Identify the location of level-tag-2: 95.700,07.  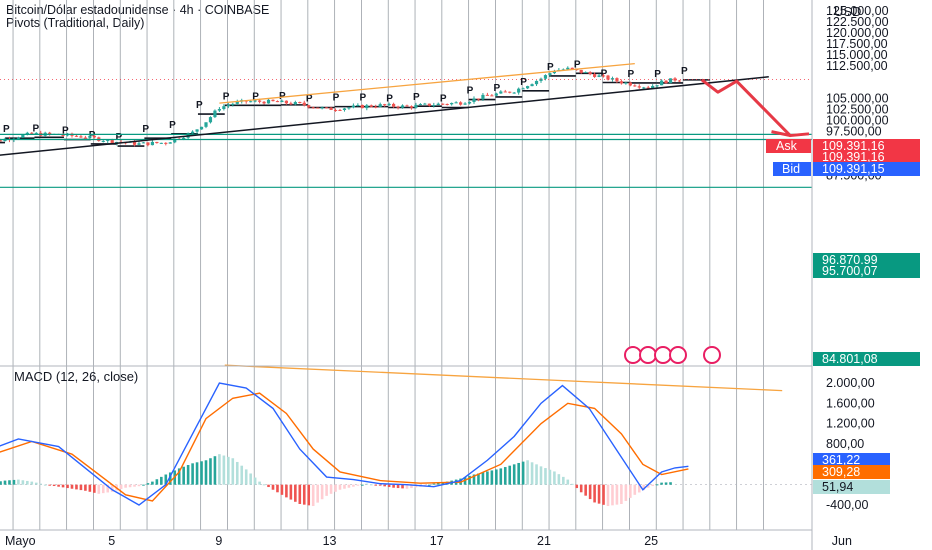
(866, 271).